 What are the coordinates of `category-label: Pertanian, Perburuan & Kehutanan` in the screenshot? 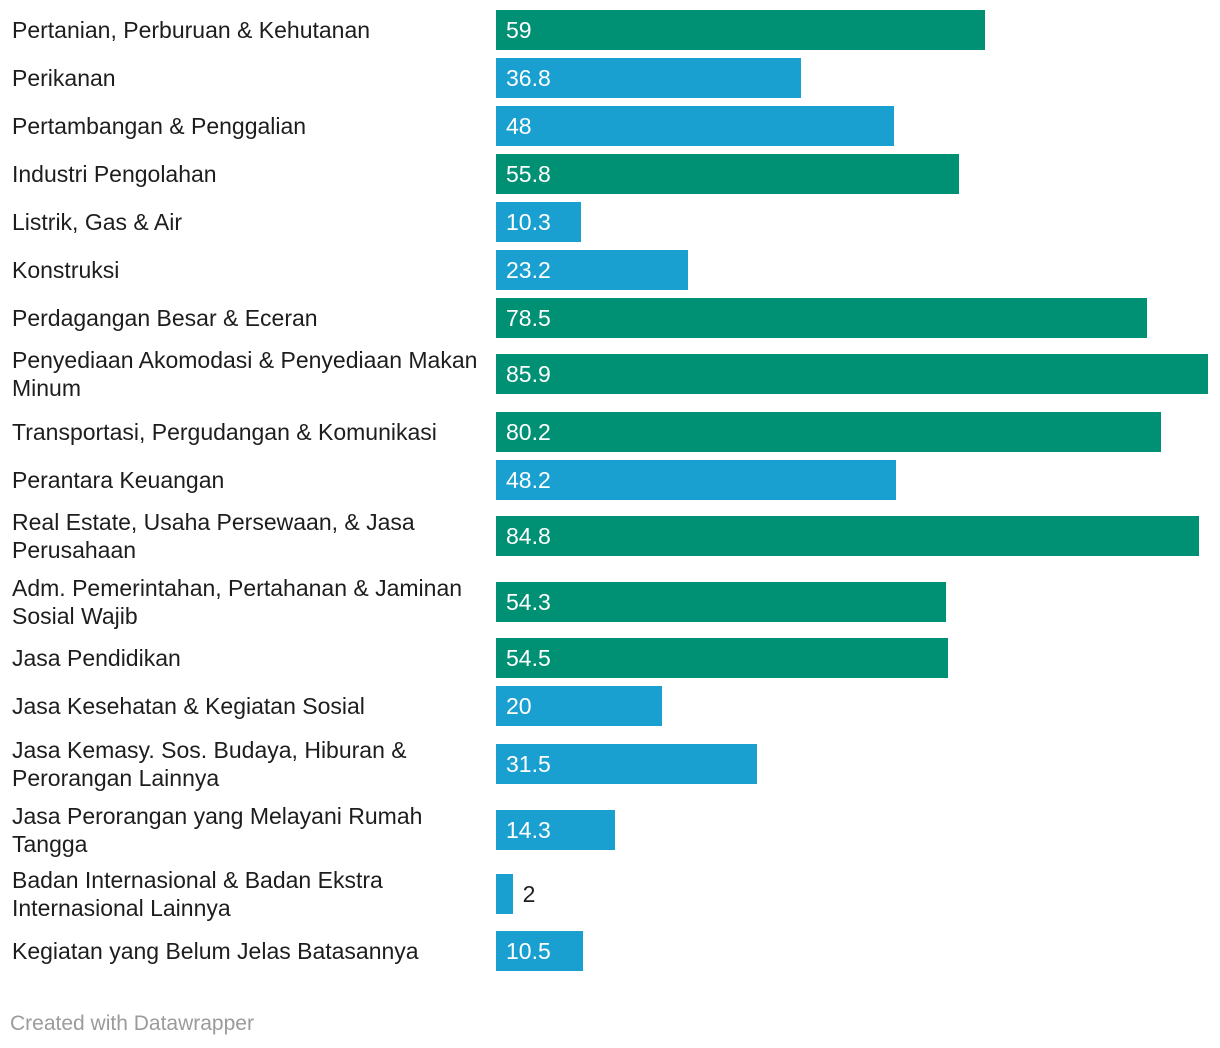 It's located at (191, 30).